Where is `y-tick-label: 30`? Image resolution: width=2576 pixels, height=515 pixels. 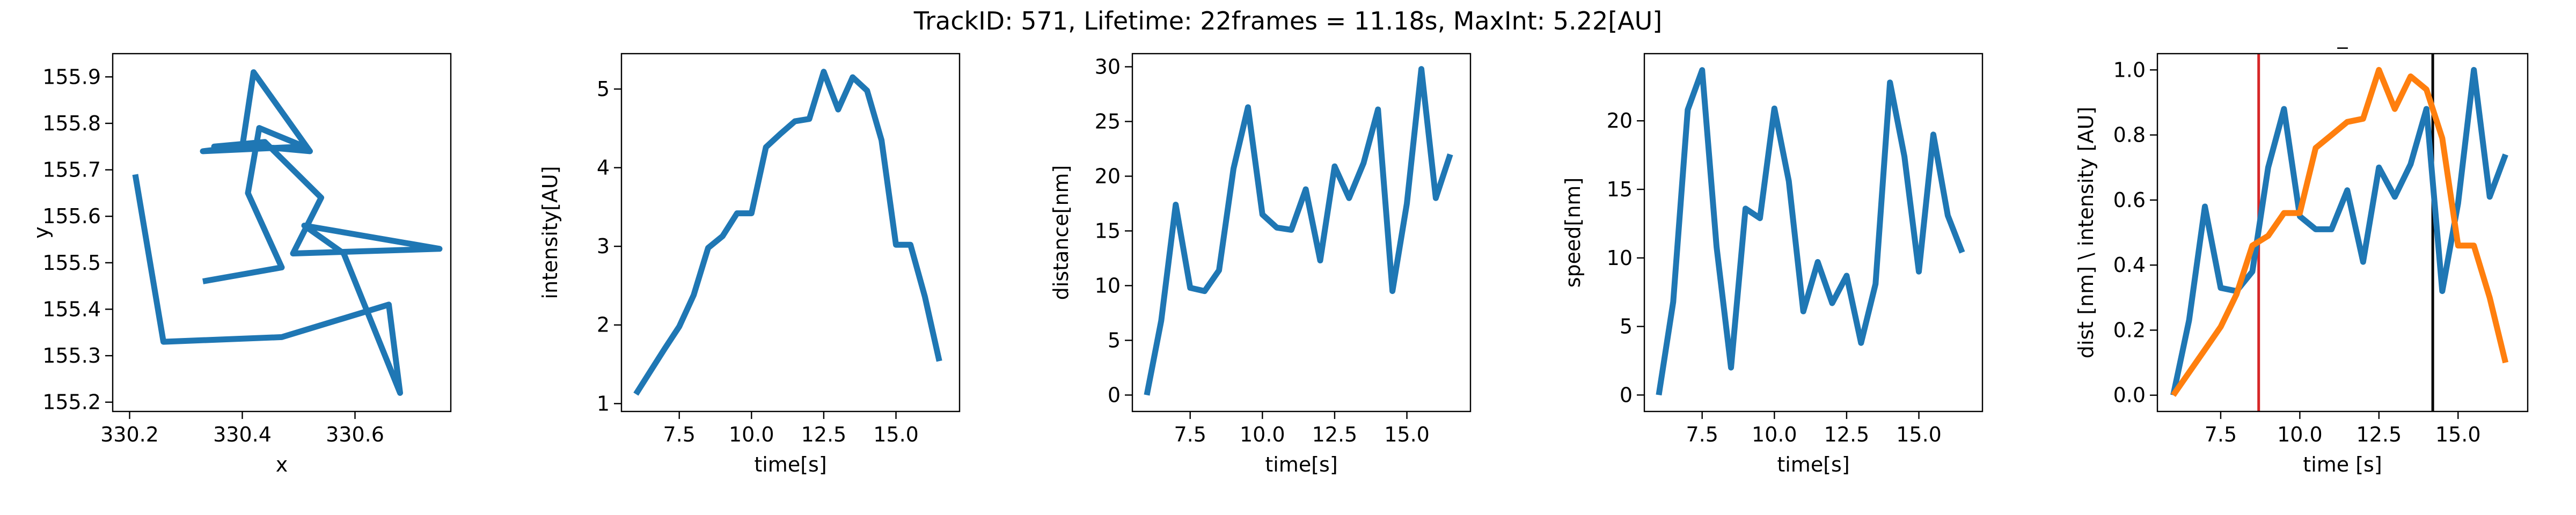 y-tick-label: 30 is located at coordinates (1108, 66).